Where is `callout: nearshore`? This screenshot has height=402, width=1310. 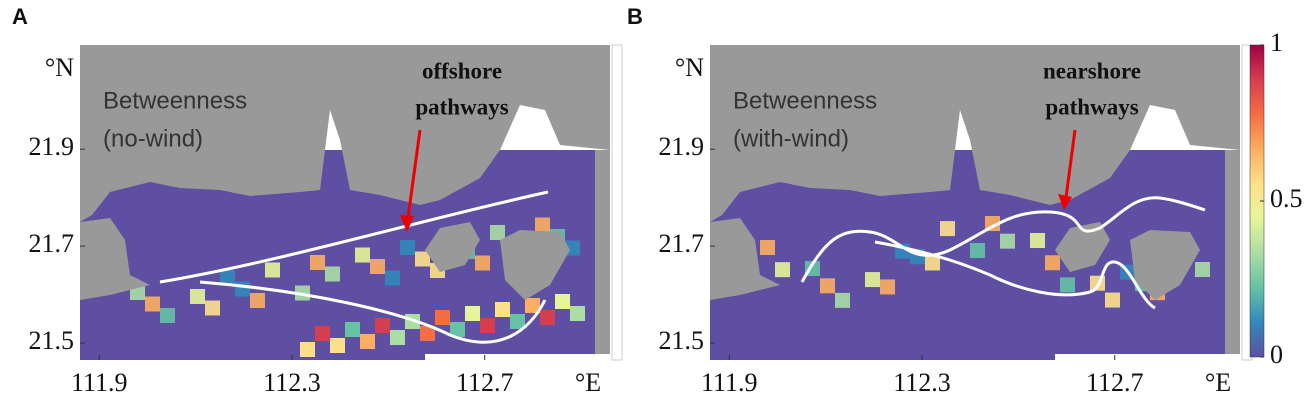
callout: nearshore is located at coordinates (1092, 70).